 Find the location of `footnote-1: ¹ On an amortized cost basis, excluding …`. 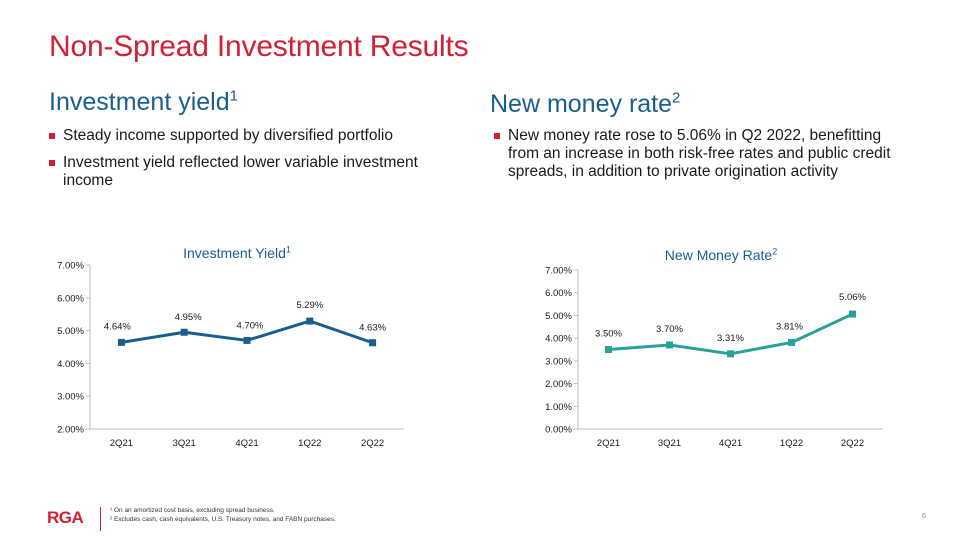

footnote-1: ¹ On an amortized cost basis, excluding … is located at coordinates (192, 510).